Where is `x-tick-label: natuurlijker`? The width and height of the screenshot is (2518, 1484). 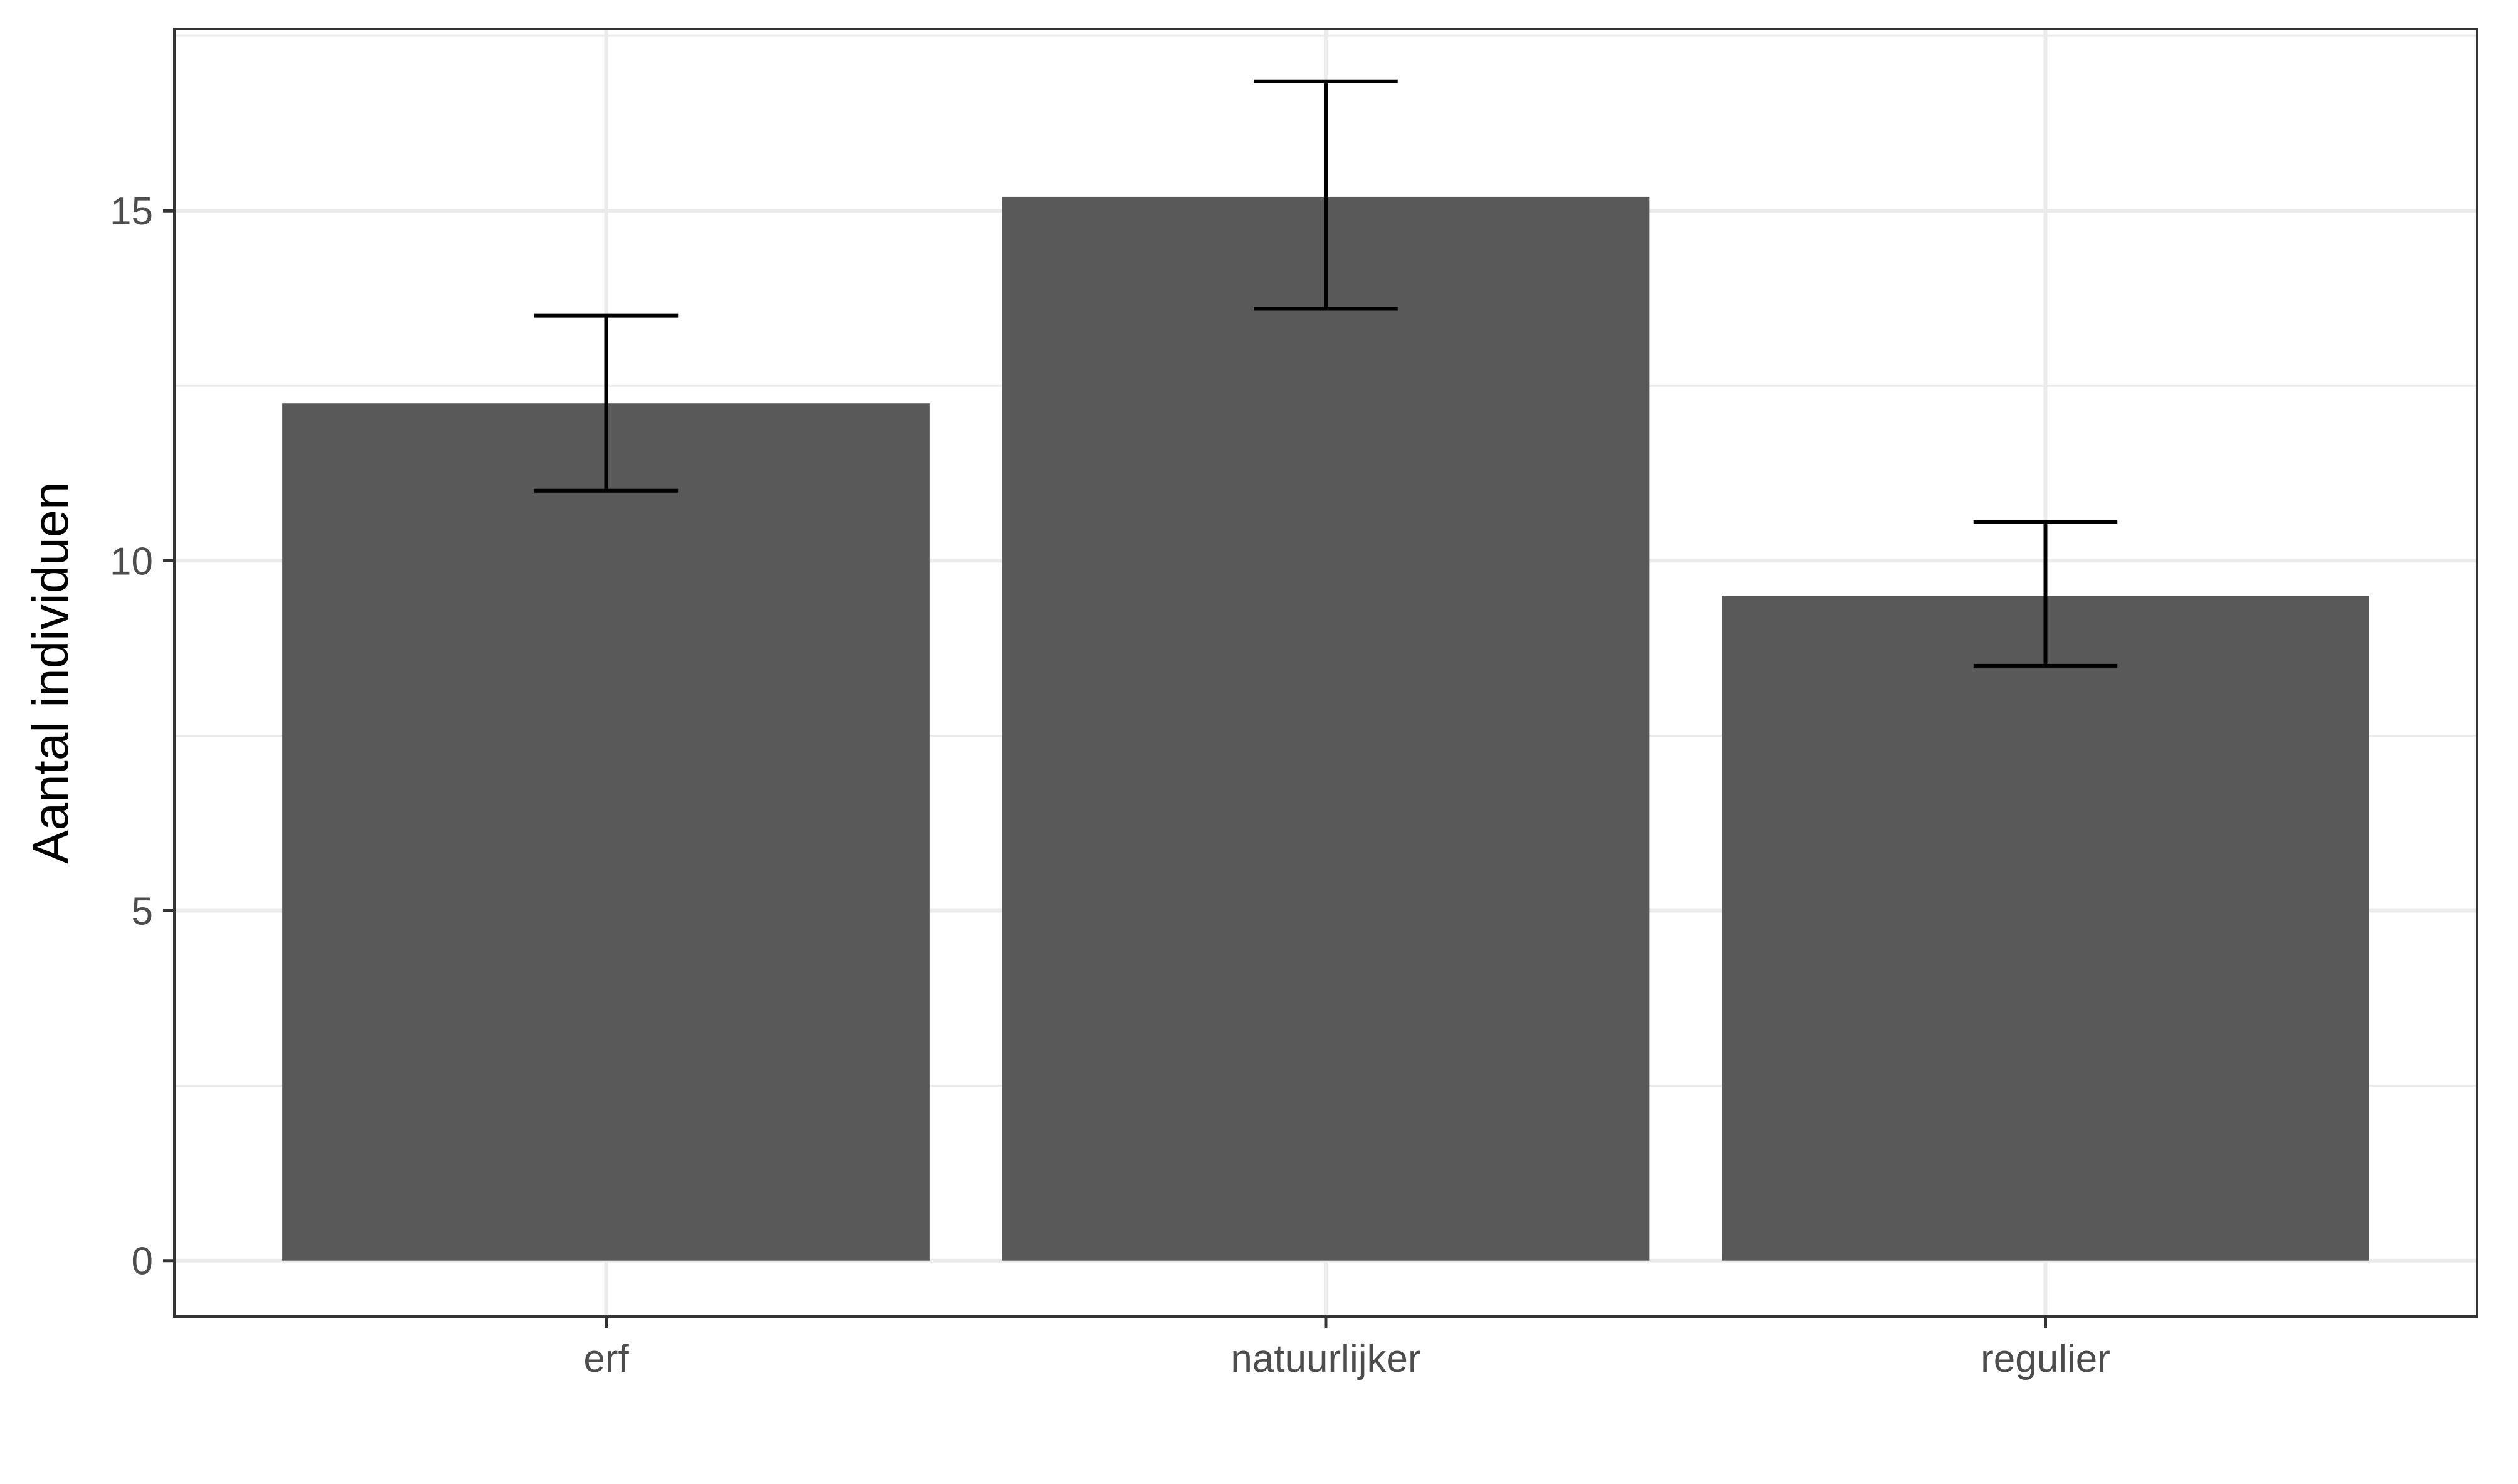 x-tick-label: natuurlijker is located at coordinates (1325, 1359).